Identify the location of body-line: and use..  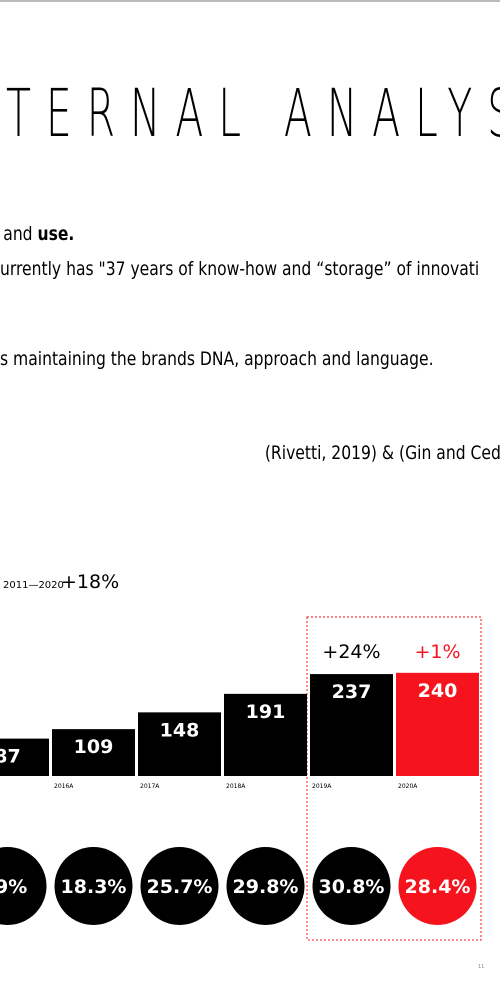
(38, 235).